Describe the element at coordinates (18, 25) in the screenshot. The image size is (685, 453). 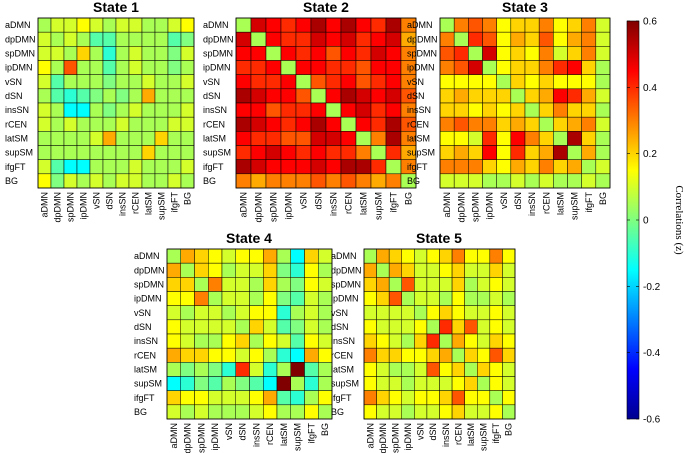
I see `row-label: aDMN` at that location.